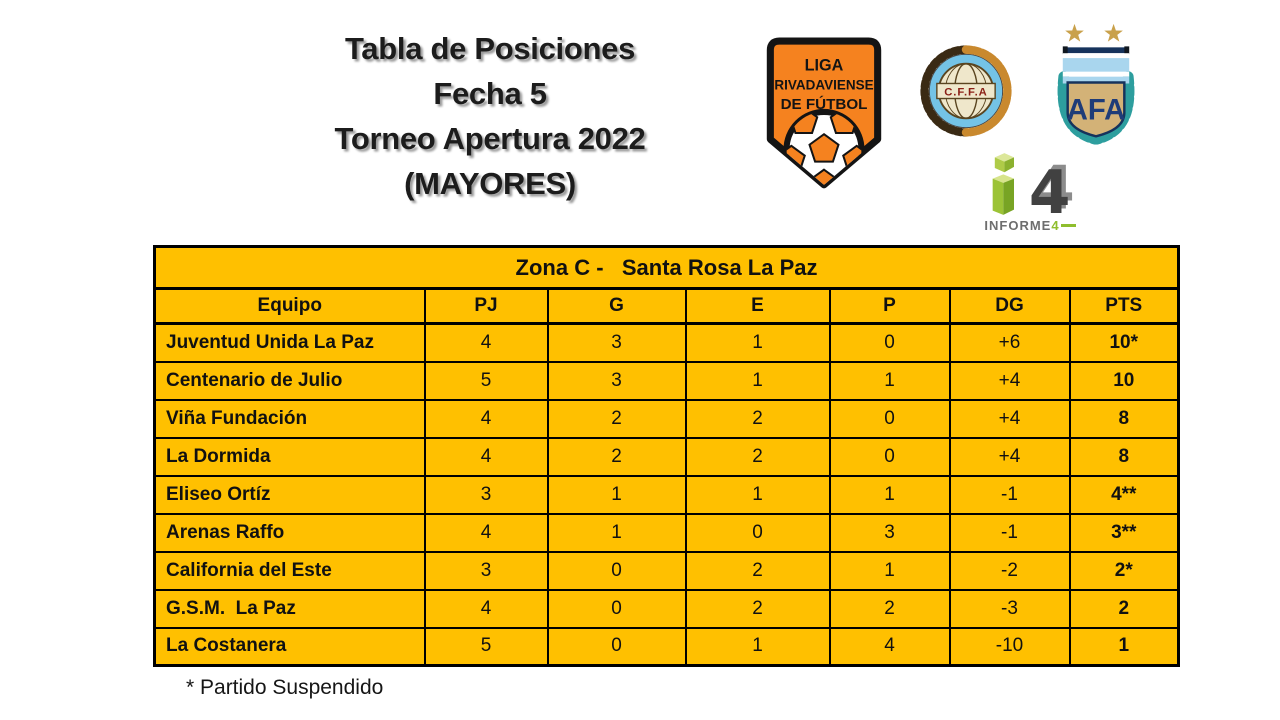 The image size is (1280, 720). I want to click on cffa-crest-icon: C.F.F.A, so click(966, 91).